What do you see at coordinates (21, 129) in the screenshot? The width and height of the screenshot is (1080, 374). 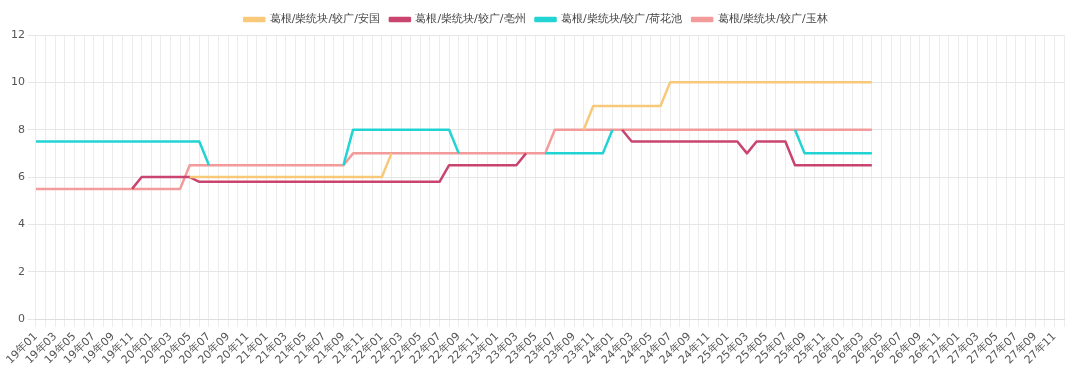 I see `y-tick-label: 8` at bounding box center [21, 129].